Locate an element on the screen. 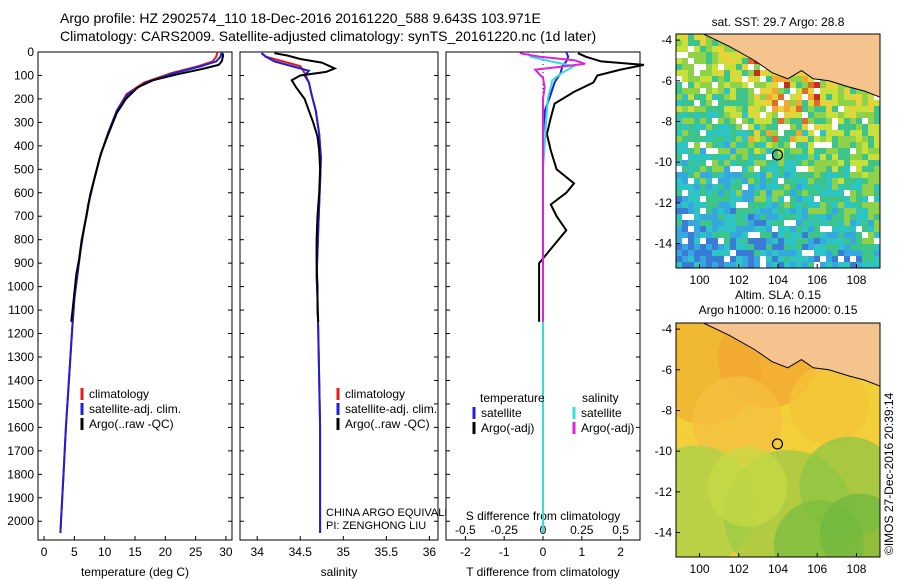 The width and height of the screenshot is (900, 580). legend-group-title: temperature is located at coordinates (512, 398).